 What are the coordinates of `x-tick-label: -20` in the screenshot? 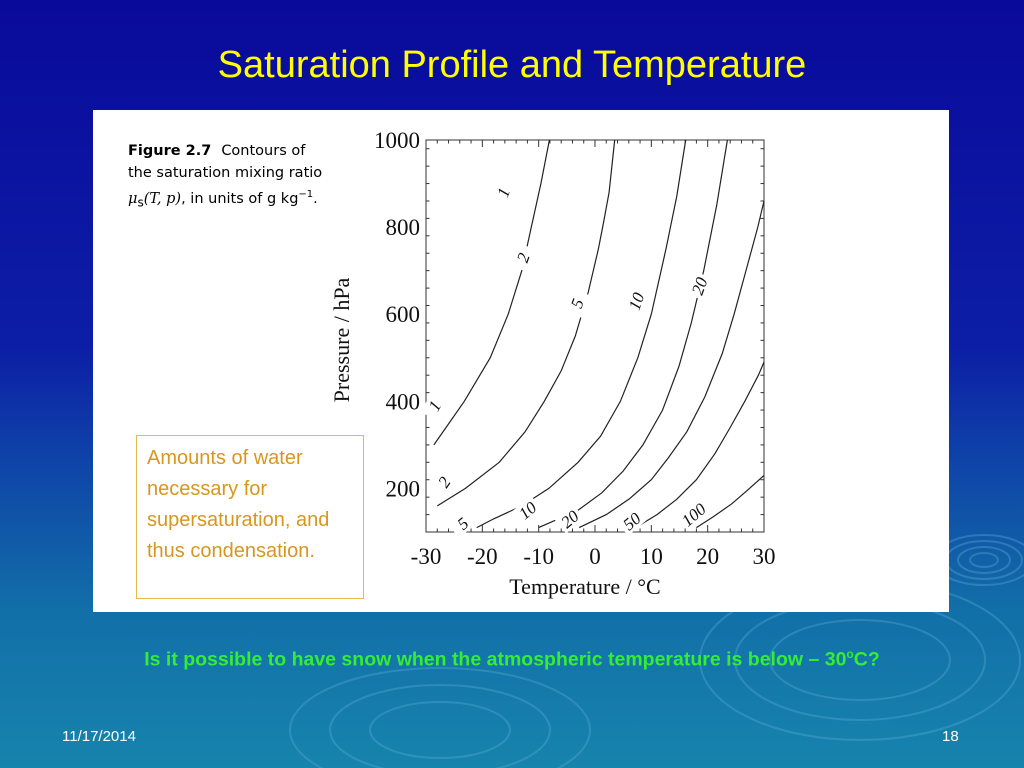 It's located at (482, 556).